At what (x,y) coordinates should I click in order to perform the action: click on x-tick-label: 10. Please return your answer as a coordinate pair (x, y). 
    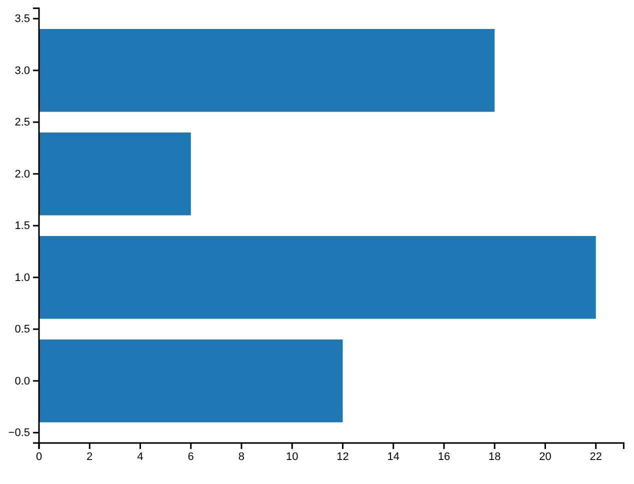
    Looking at the image, I should click on (292, 456).